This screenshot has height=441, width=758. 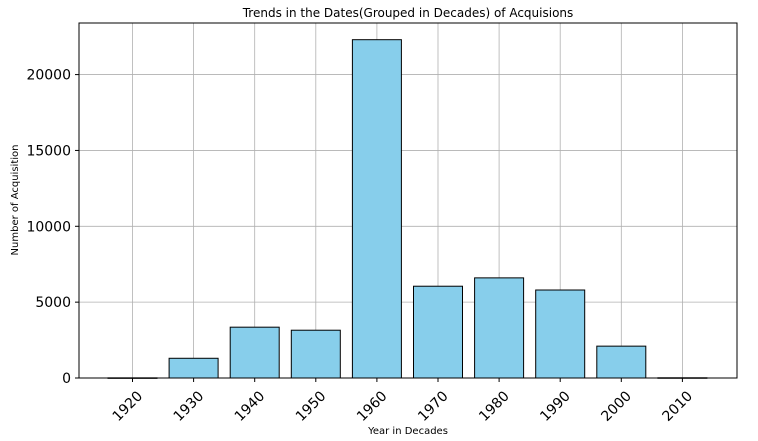 I want to click on x-tick-label: 2010, so click(x=677, y=406).